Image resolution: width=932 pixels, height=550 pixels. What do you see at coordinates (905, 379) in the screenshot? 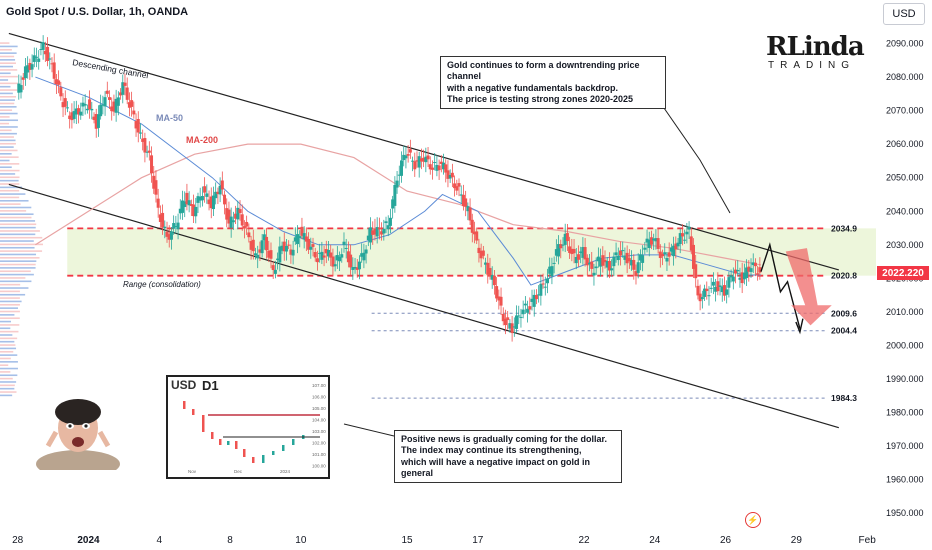
I see `y-tick-label: 1990.000` at bounding box center [905, 379].